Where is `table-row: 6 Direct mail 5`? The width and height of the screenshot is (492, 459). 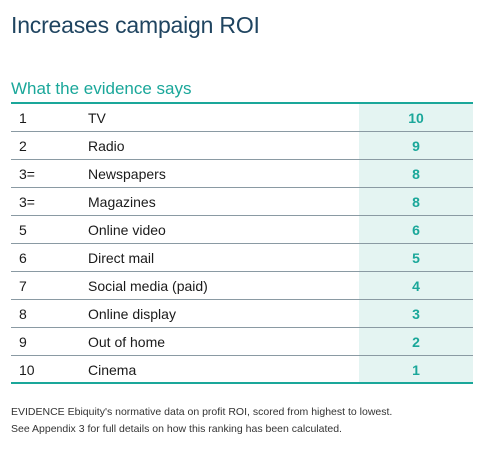
table-row: 6 Direct mail 5 is located at coordinates (242, 258).